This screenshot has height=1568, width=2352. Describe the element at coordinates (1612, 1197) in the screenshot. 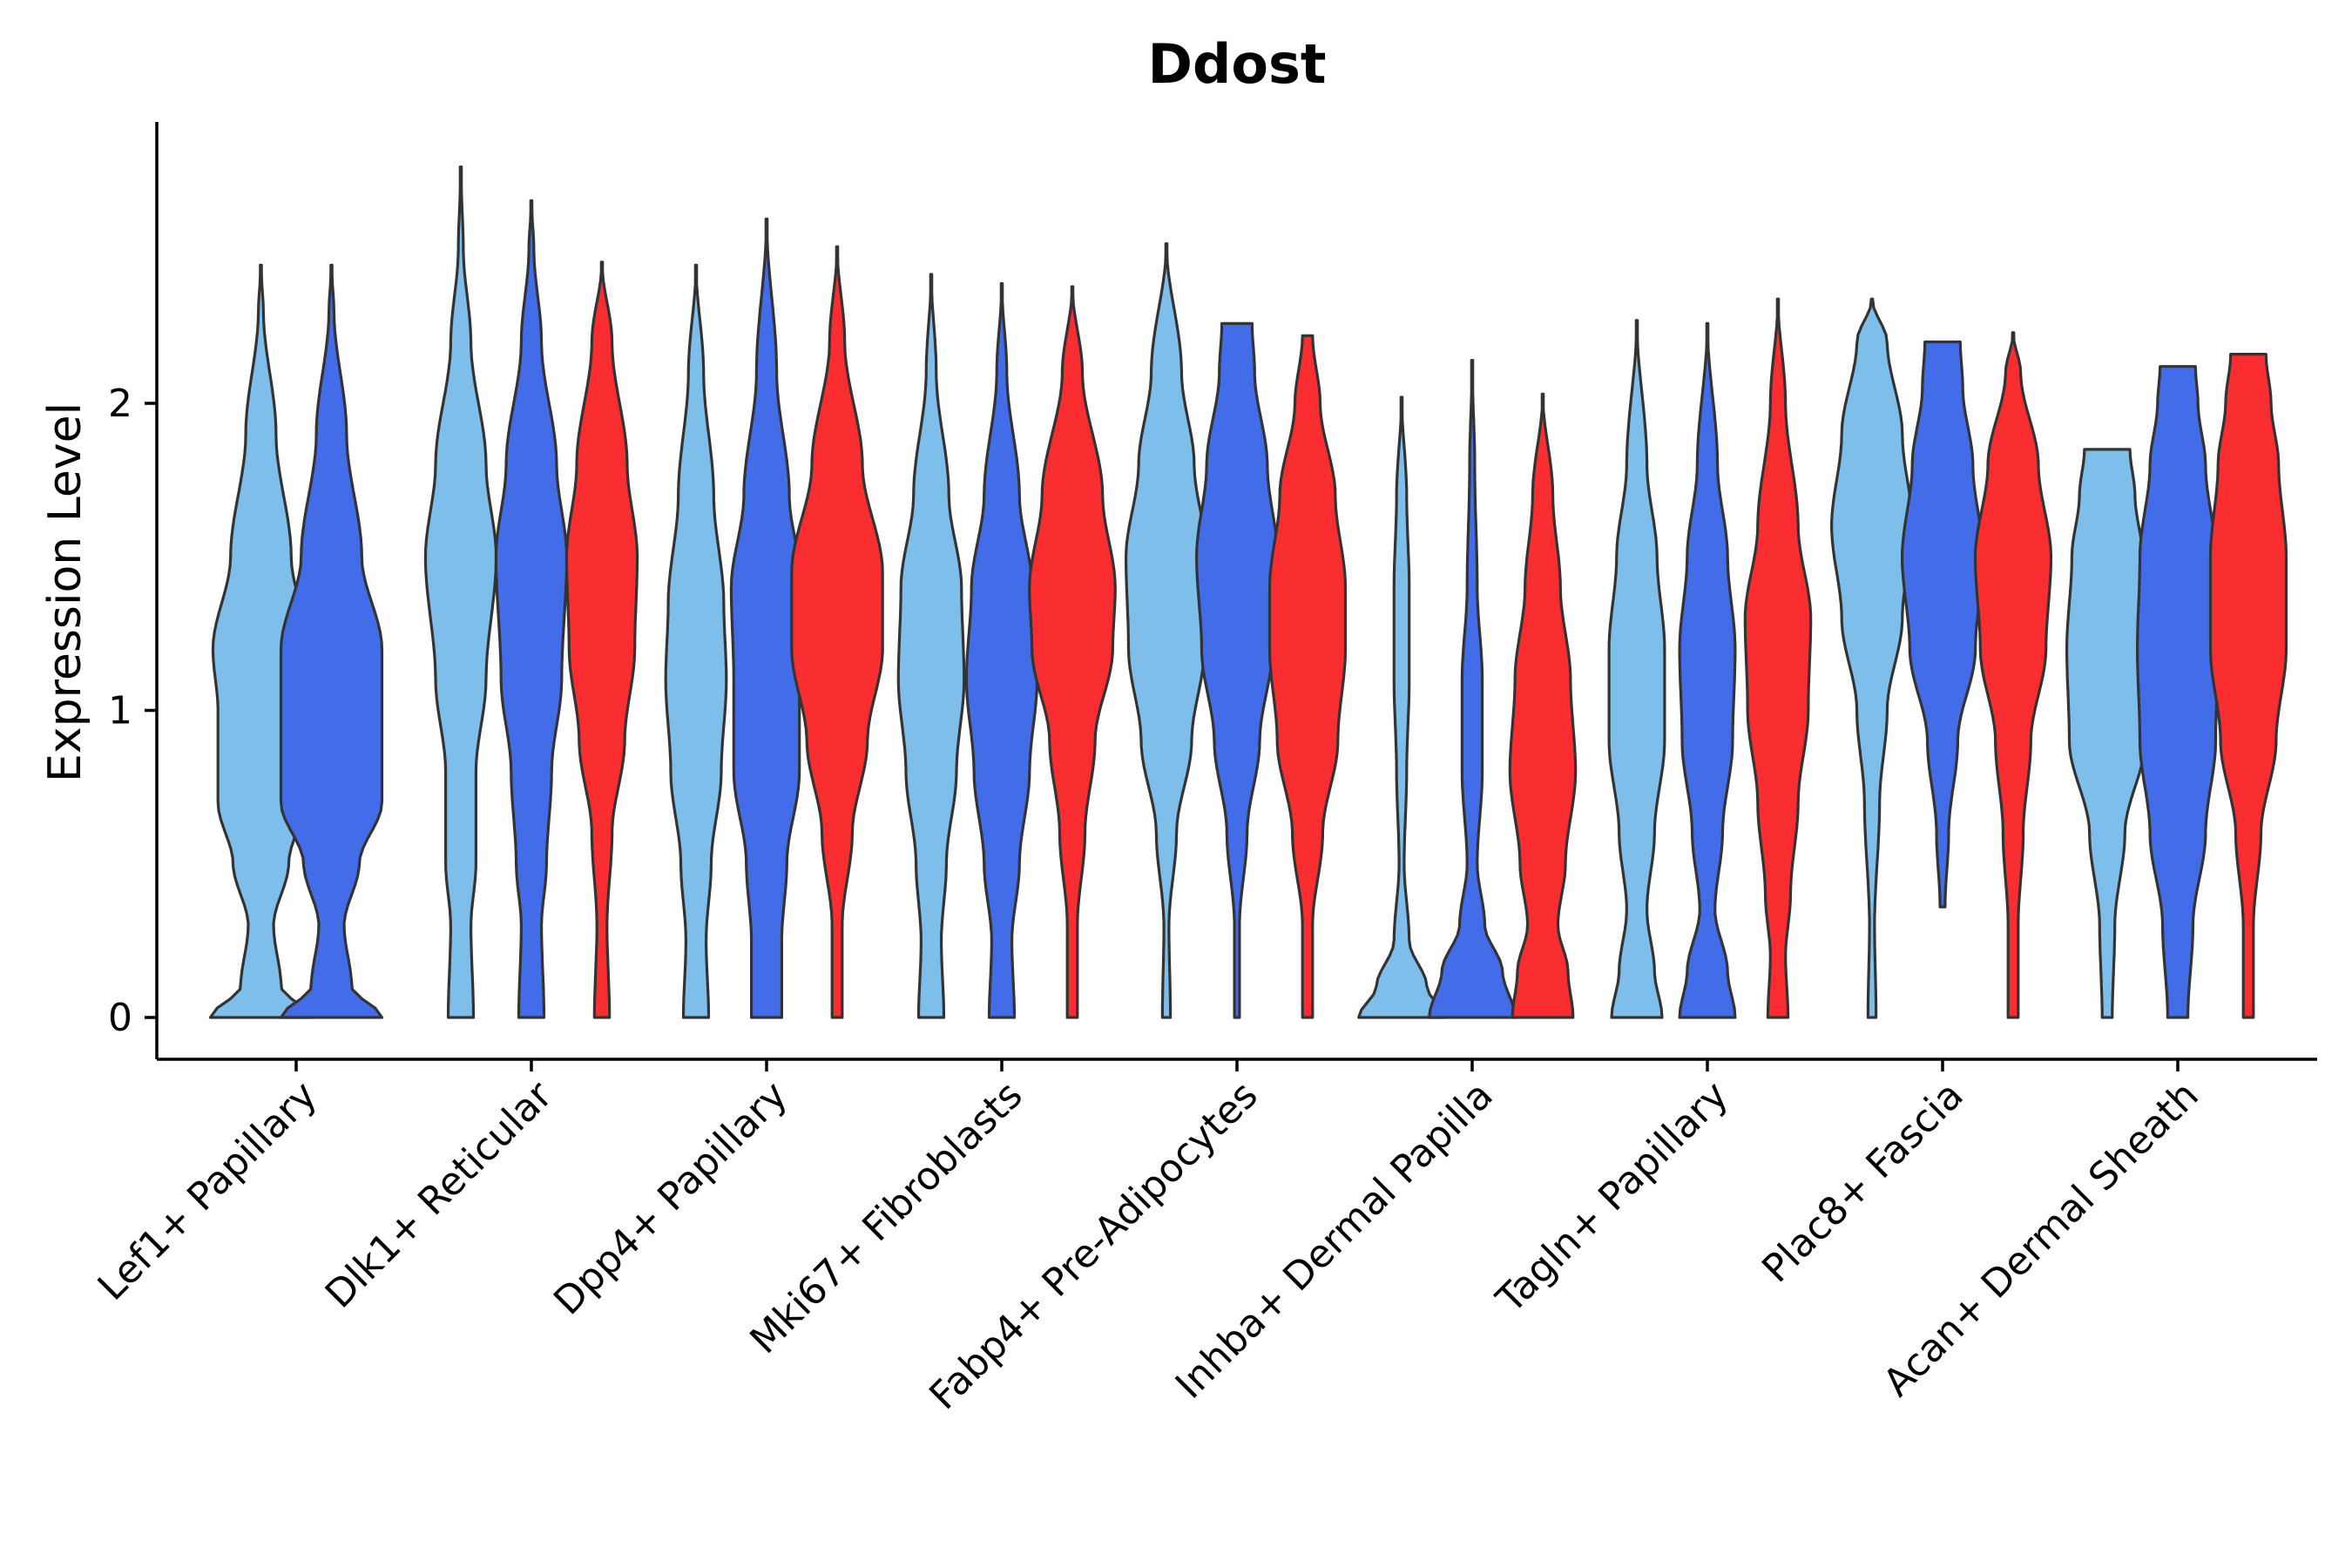

I see `x-tick-label: Tagln+ Papillary` at that location.